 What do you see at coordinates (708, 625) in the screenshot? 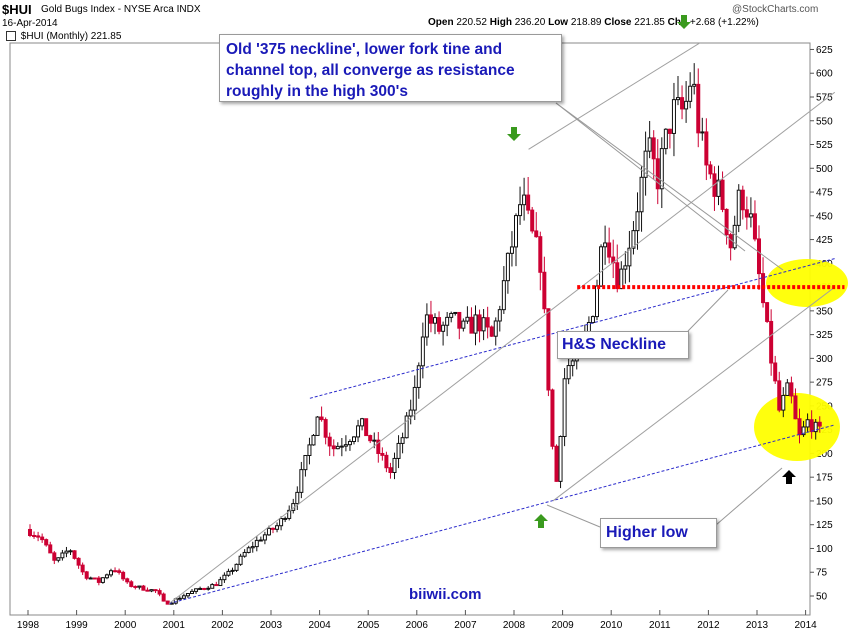
I see `x-tick-label: 2012` at bounding box center [708, 625].